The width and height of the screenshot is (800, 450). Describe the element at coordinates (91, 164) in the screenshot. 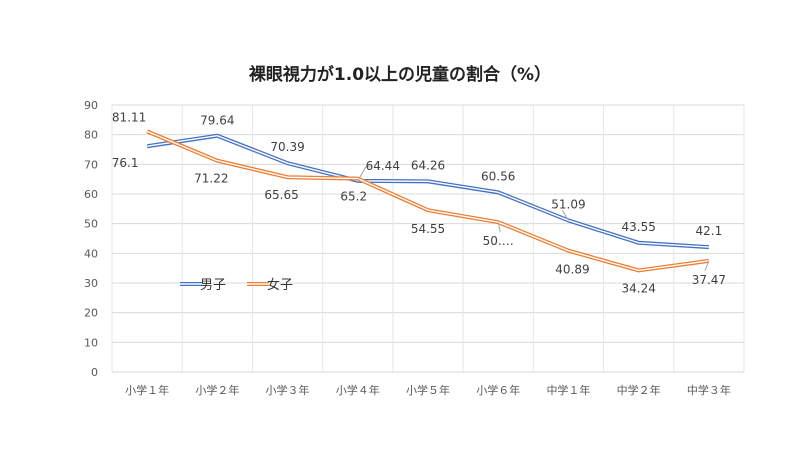

I see `y-tick-label: 70` at that location.